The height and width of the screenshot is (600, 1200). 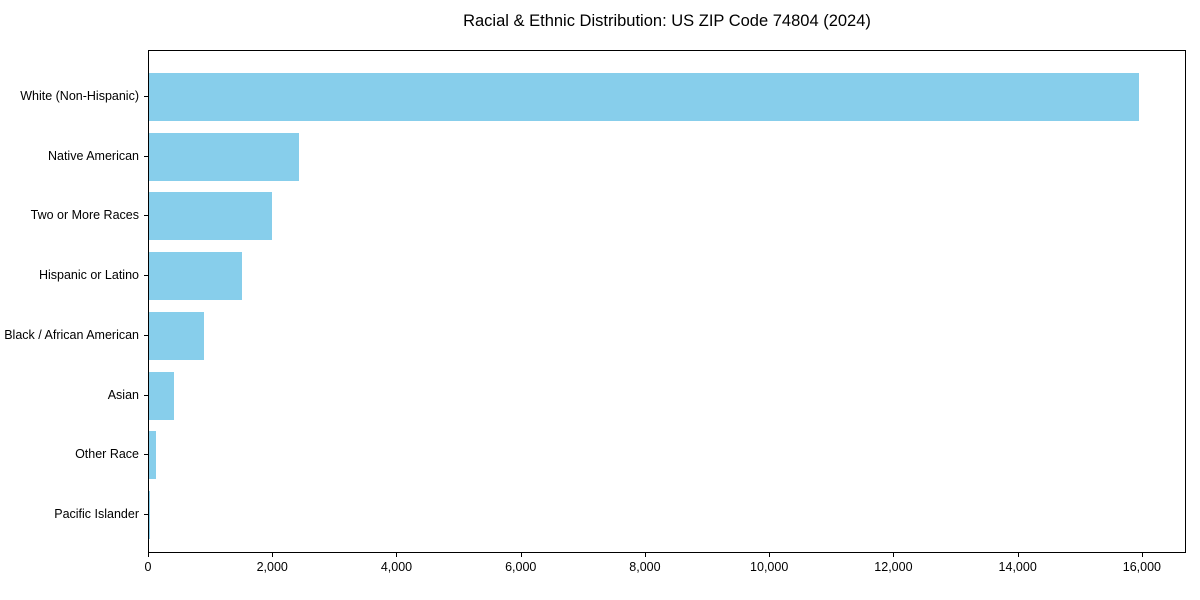 What do you see at coordinates (210, 216) in the screenshot?
I see `bar-two-or-more-races` at bounding box center [210, 216].